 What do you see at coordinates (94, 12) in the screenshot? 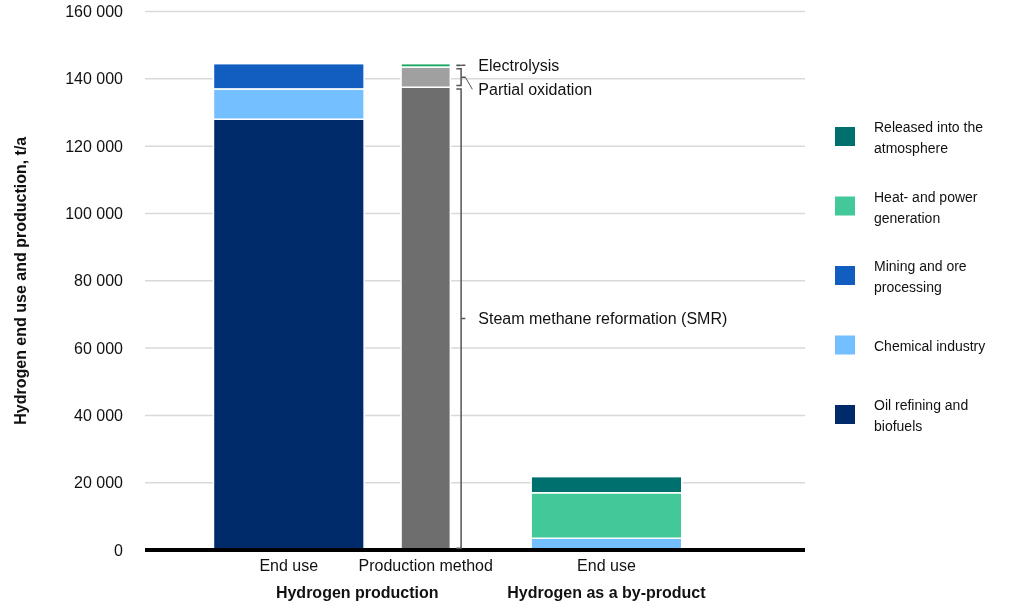
I see `y-tick-label: 160 000` at bounding box center [94, 12].